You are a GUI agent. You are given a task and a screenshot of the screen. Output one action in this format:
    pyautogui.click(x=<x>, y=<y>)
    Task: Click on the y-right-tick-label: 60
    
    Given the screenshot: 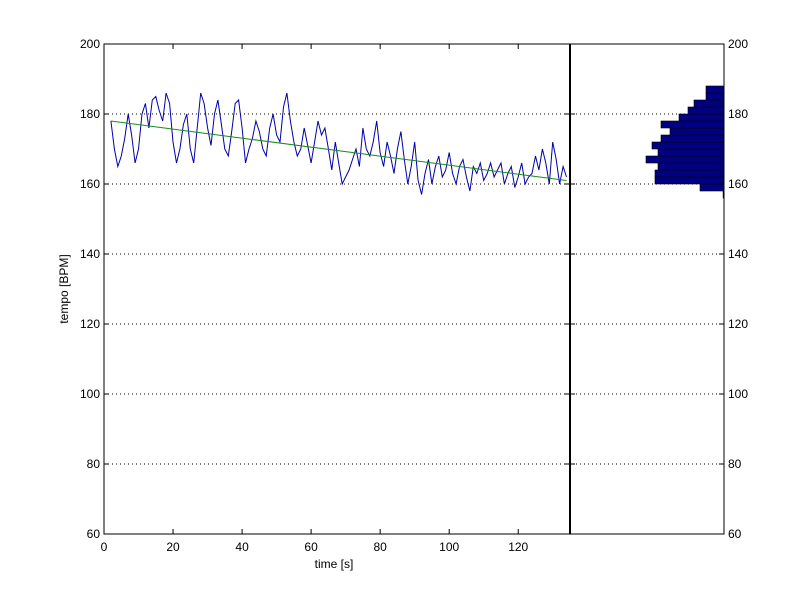 What is the action you would take?
    pyautogui.click(x=735, y=534)
    